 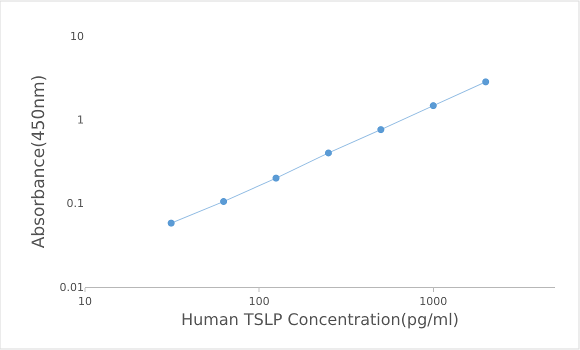 I want to click on x-tick-label: 100, so click(x=259, y=301).